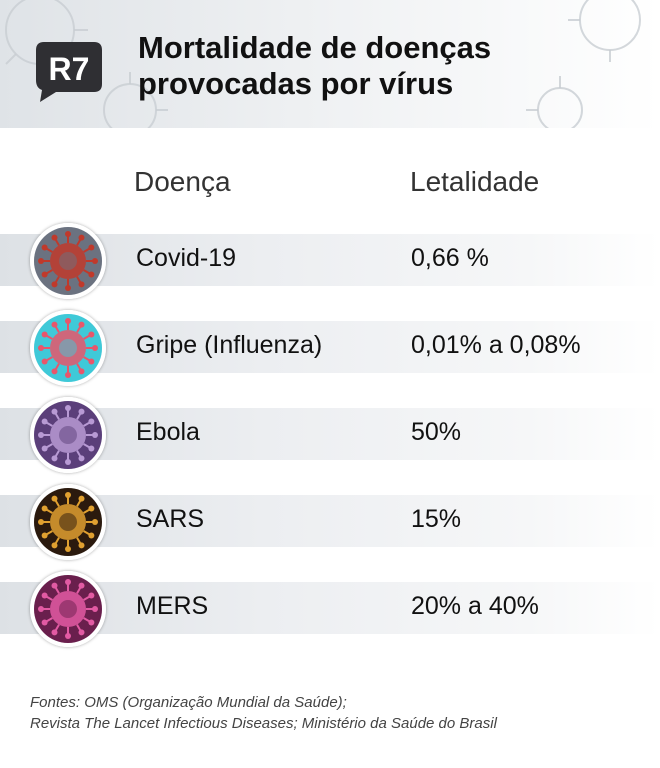 The image size is (660, 768). What do you see at coordinates (68, 435) in the screenshot?
I see `ebola-virus-icon` at bounding box center [68, 435].